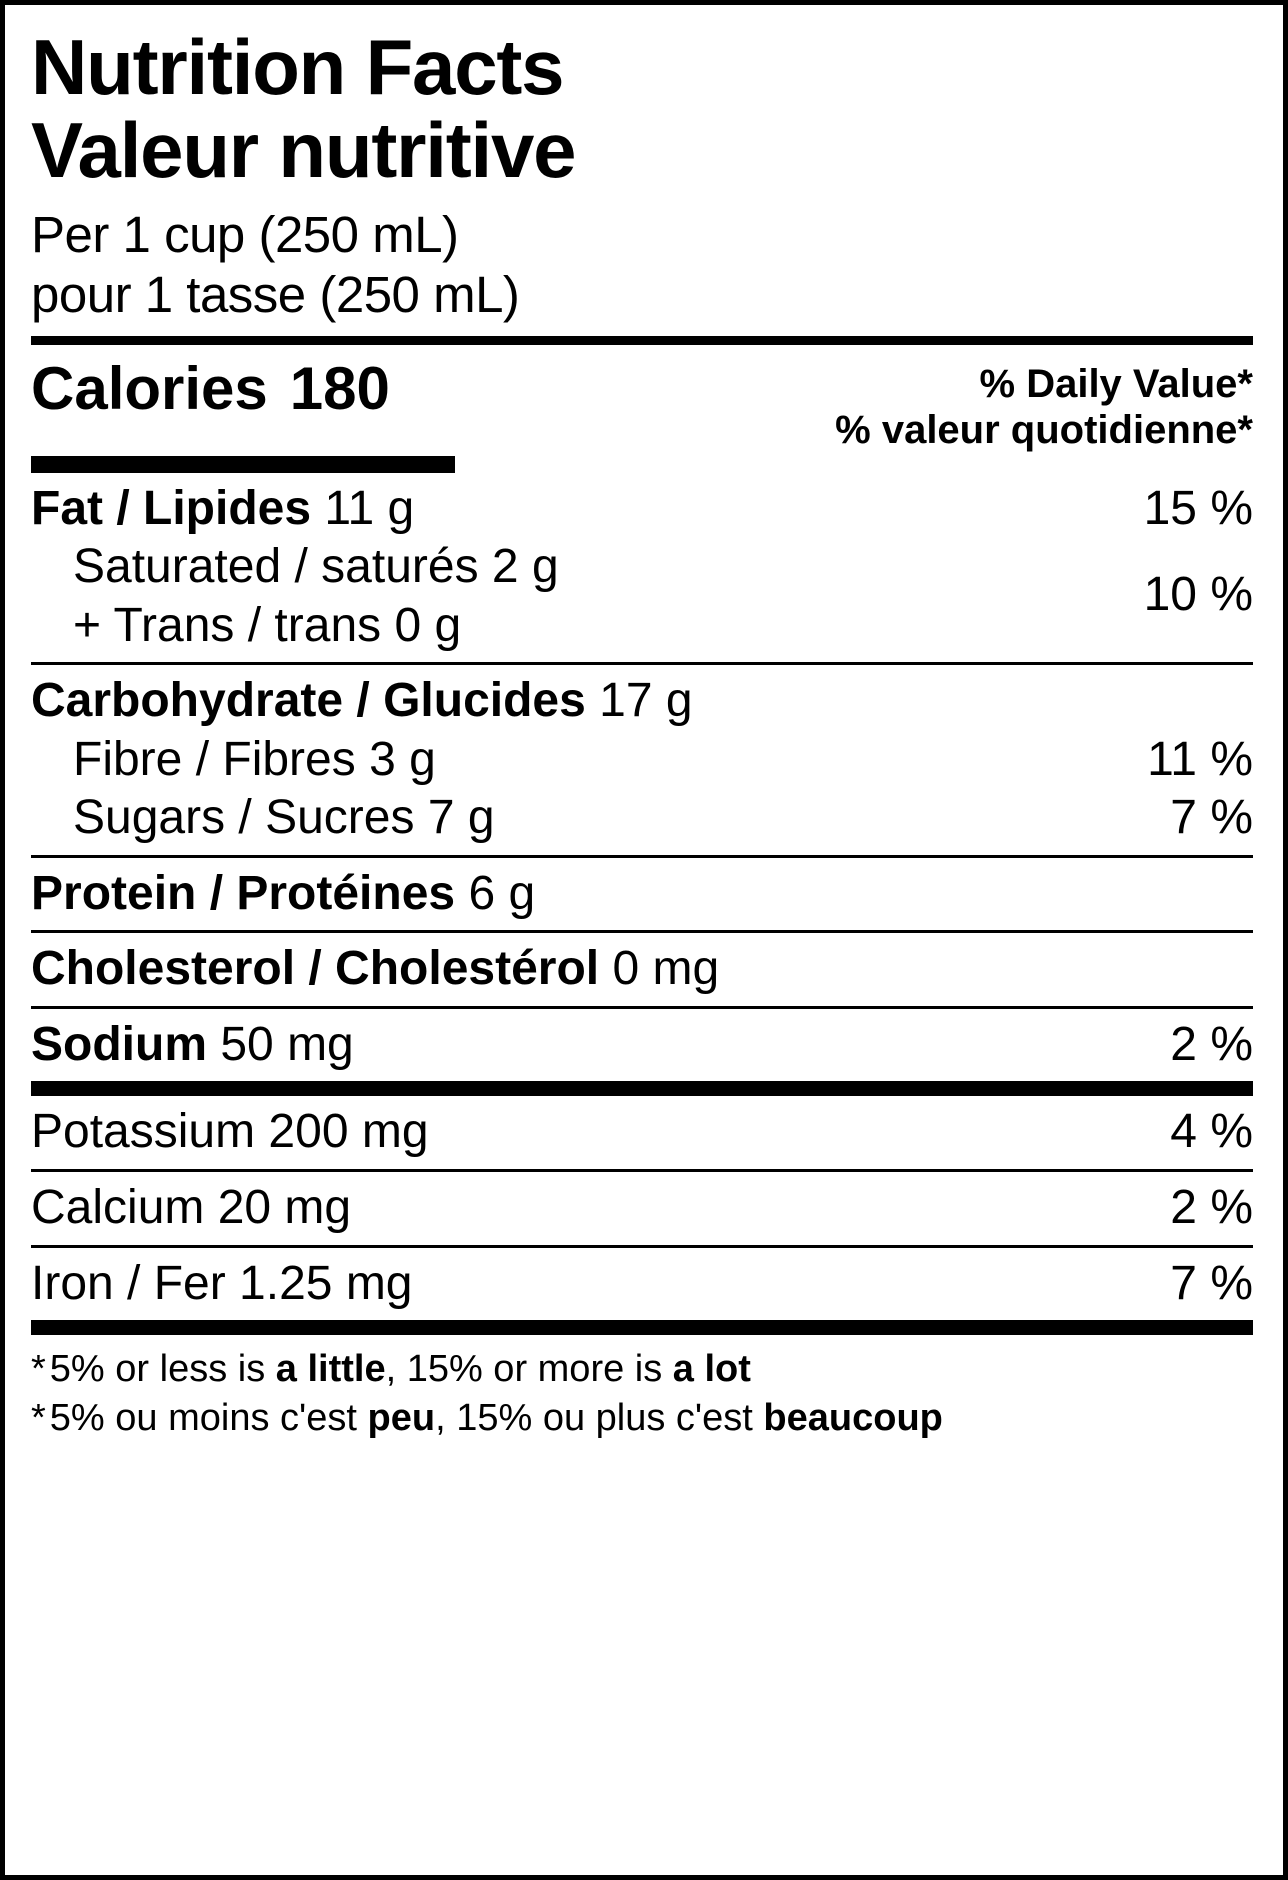 This screenshot has height=1880, width=1288. I want to click on sodium-daily-value: 2 %, so click(1211, 1044).